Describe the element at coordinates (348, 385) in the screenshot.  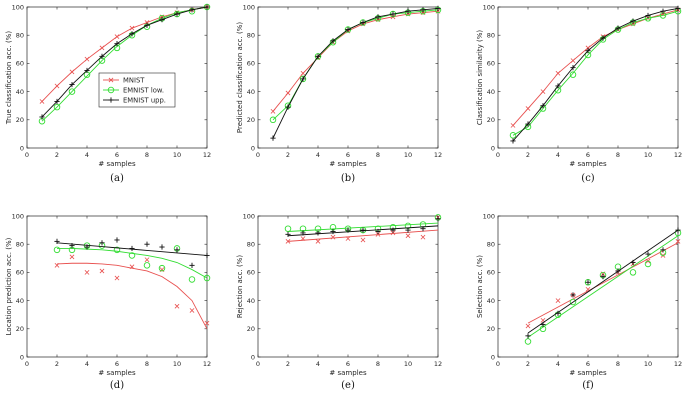
I see `subplot-caption: (e)` at that location.